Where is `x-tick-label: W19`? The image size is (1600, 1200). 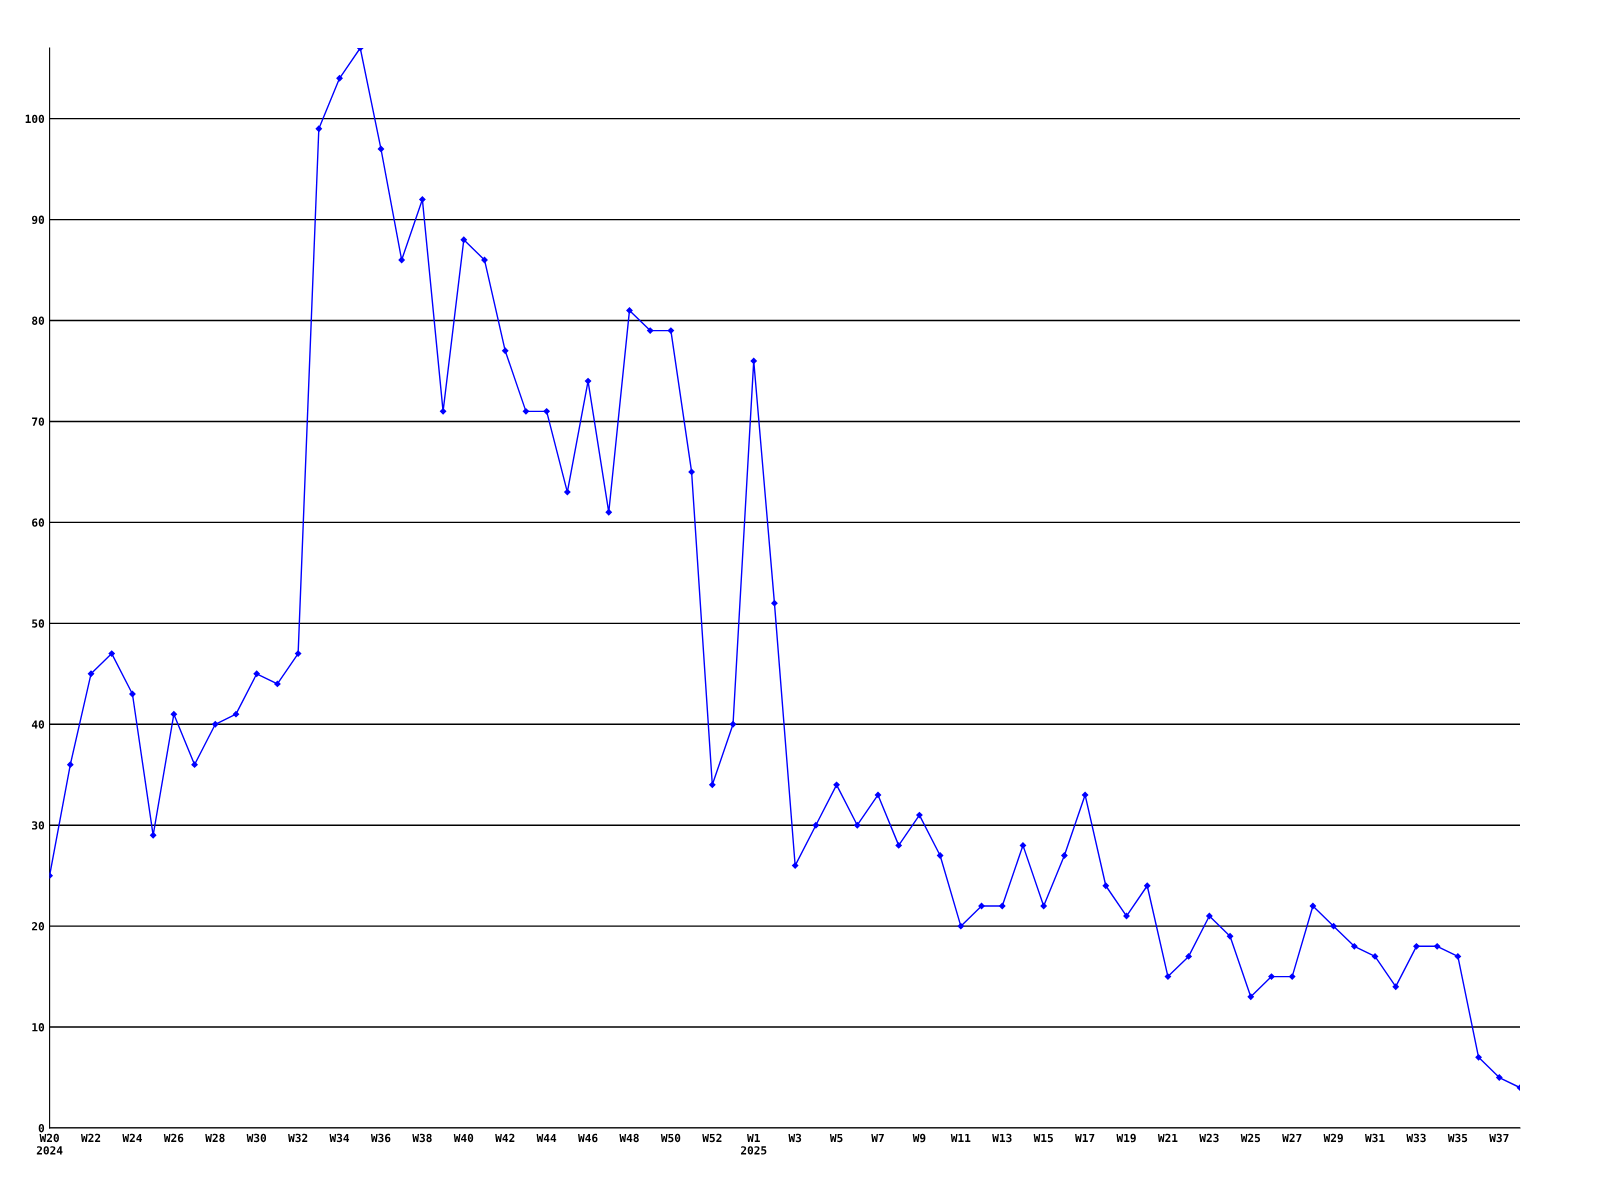
x-tick-label: W19 is located at coordinates (1126, 1138).